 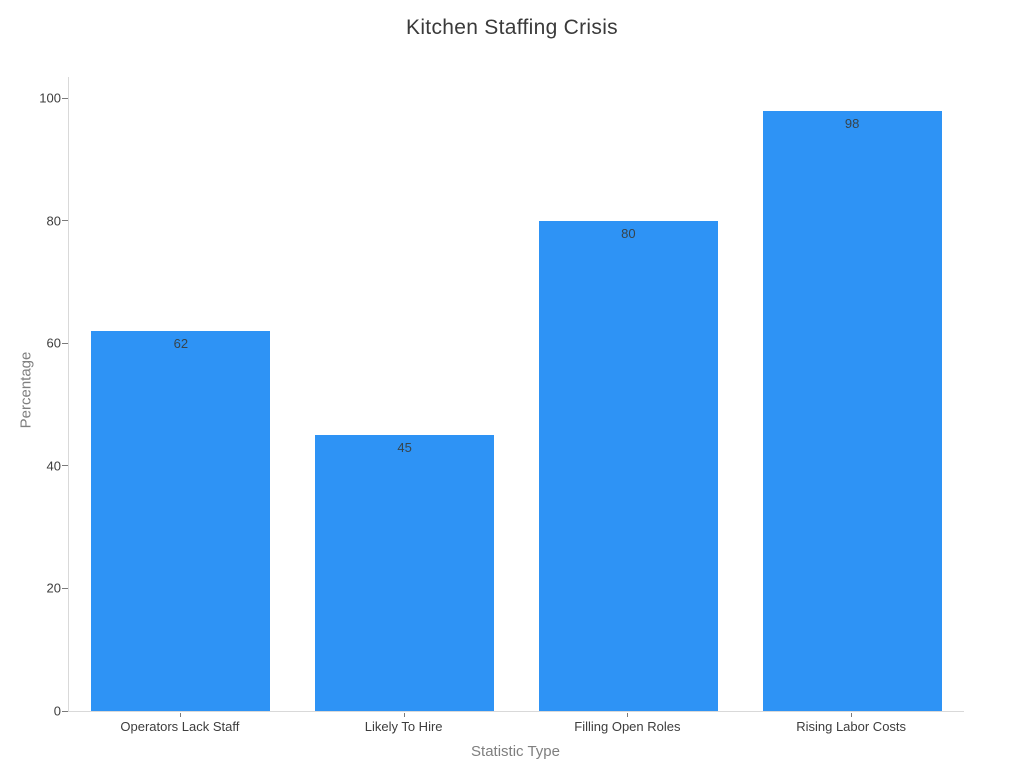 I want to click on y-tick-label: 20, so click(x=53, y=588).